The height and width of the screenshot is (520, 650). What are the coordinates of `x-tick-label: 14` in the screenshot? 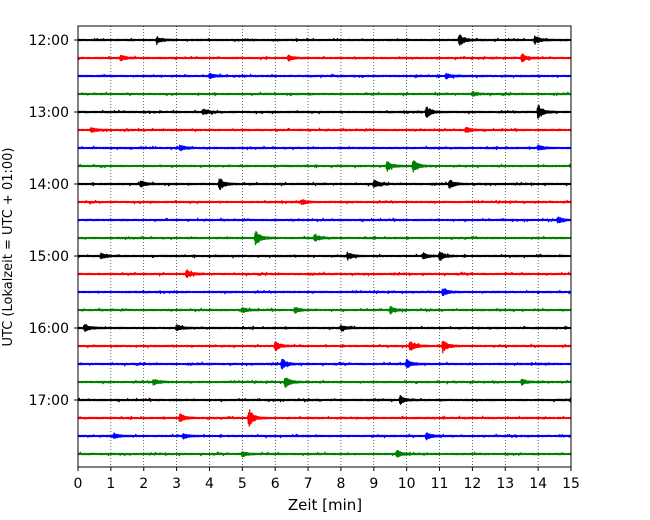 It's located at (538, 484).